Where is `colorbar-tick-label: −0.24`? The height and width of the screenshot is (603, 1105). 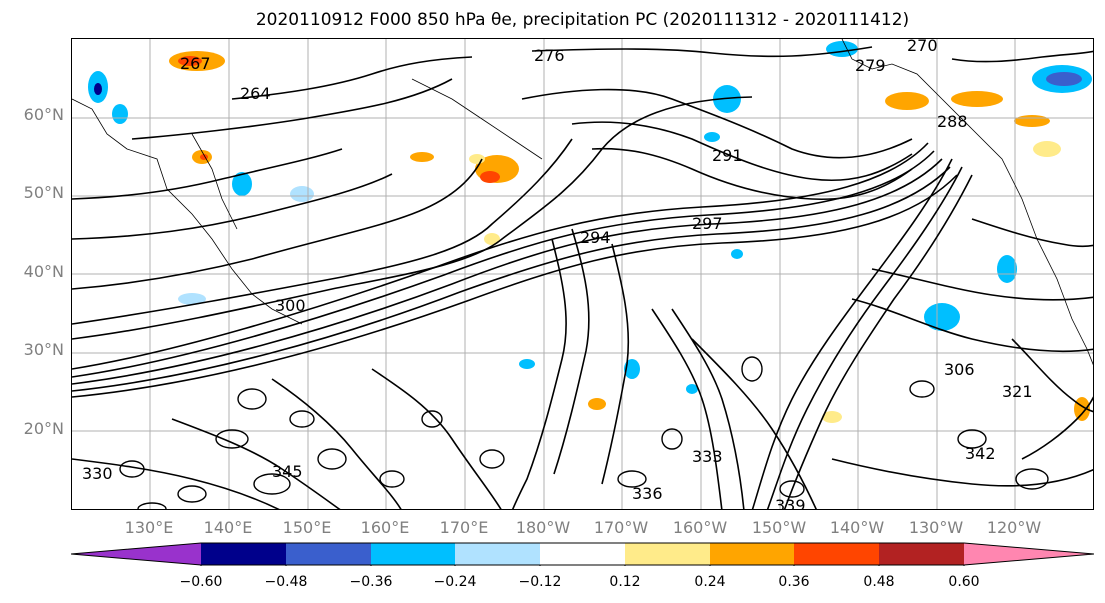 colorbar-tick-label: −0.24 is located at coordinates (455, 582).